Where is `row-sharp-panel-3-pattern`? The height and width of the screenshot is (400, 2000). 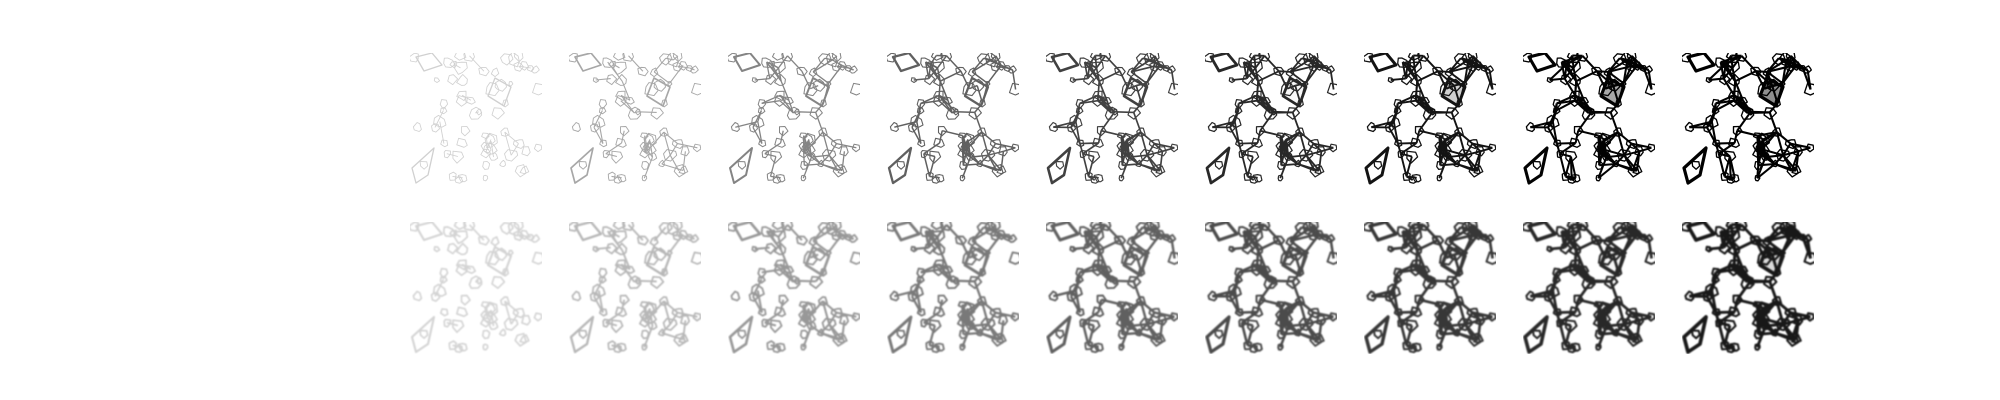
row-sharp-panel-3-pattern is located at coordinates (794, 118).